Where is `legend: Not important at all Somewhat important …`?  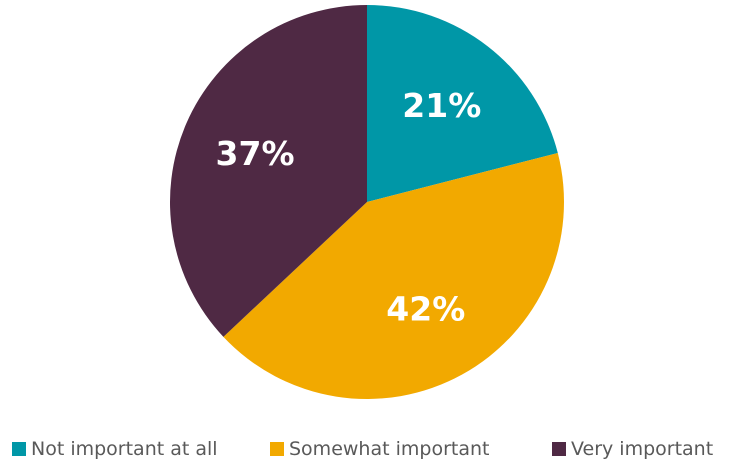 legend: Not important at all Somewhat important … is located at coordinates (367, 450).